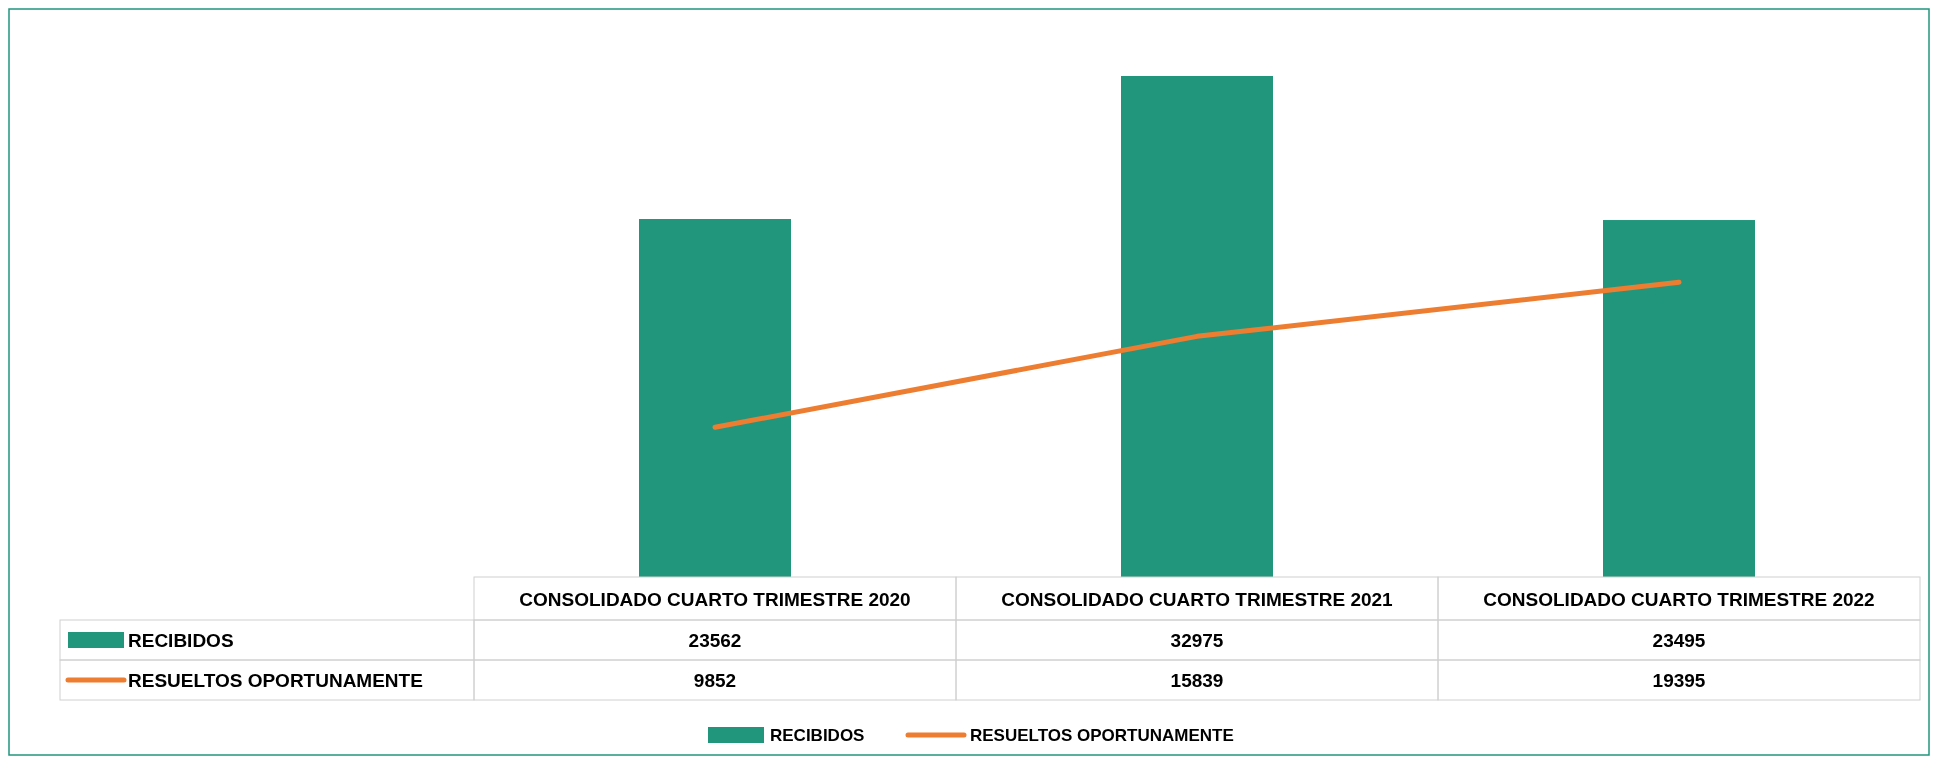 The height and width of the screenshot is (764, 1939). What do you see at coordinates (1679, 640) in the screenshot?
I see `data-label: 23495` at bounding box center [1679, 640].